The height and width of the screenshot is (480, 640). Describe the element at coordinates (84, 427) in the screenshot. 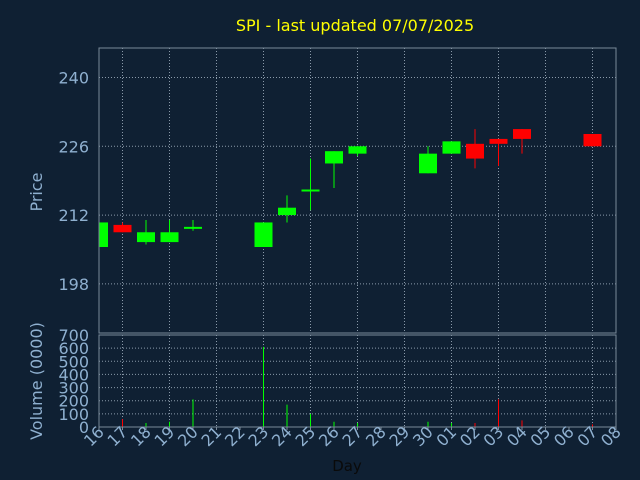

I see `volume-tick-label: 0` at that location.